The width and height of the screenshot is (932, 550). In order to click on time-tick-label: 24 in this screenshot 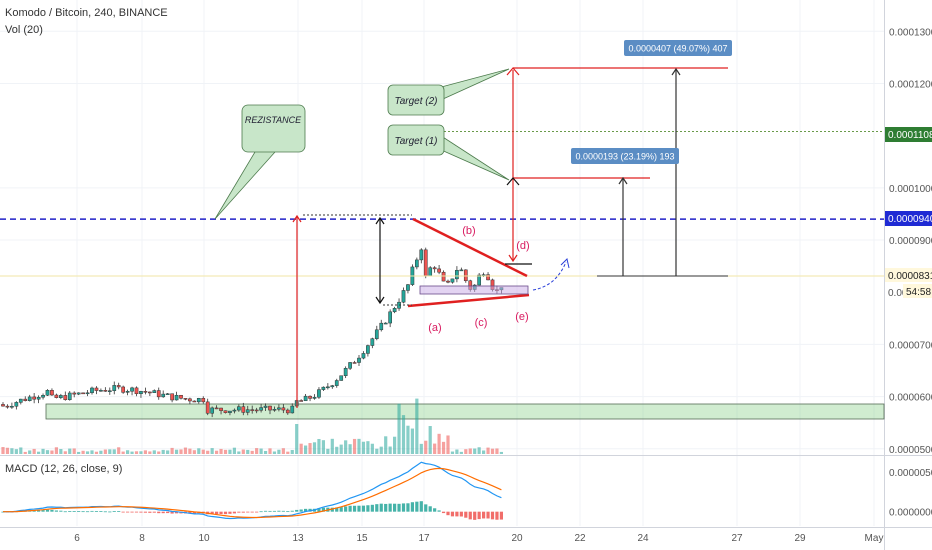, I will do `click(643, 538)`.